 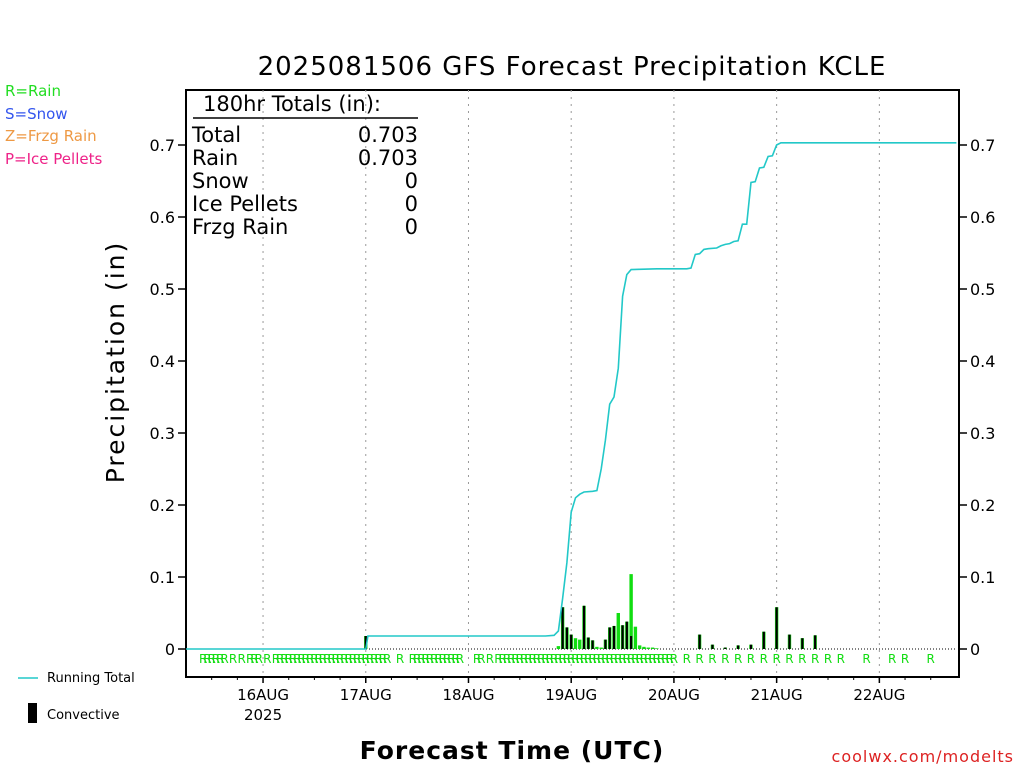 What do you see at coordinates (53, 159) in the screenshot?
I see `ptype-legend-ice-pellets: P=Ice Pellets` at bounding box center [53, 159].